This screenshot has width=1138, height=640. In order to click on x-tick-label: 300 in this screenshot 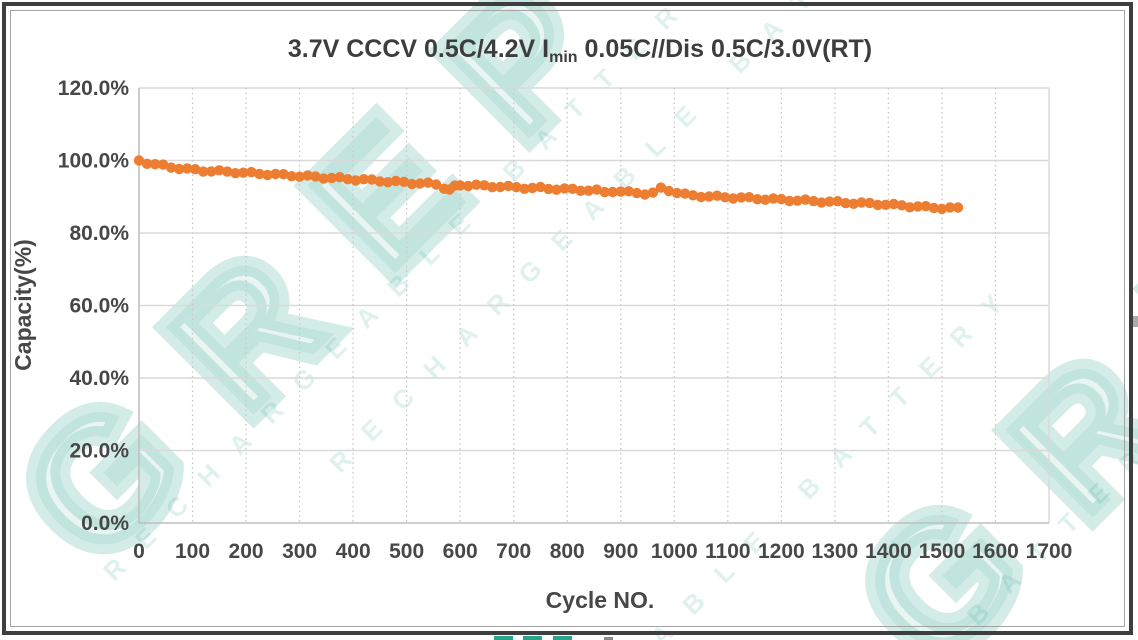, I will do `click(299, 551)`.